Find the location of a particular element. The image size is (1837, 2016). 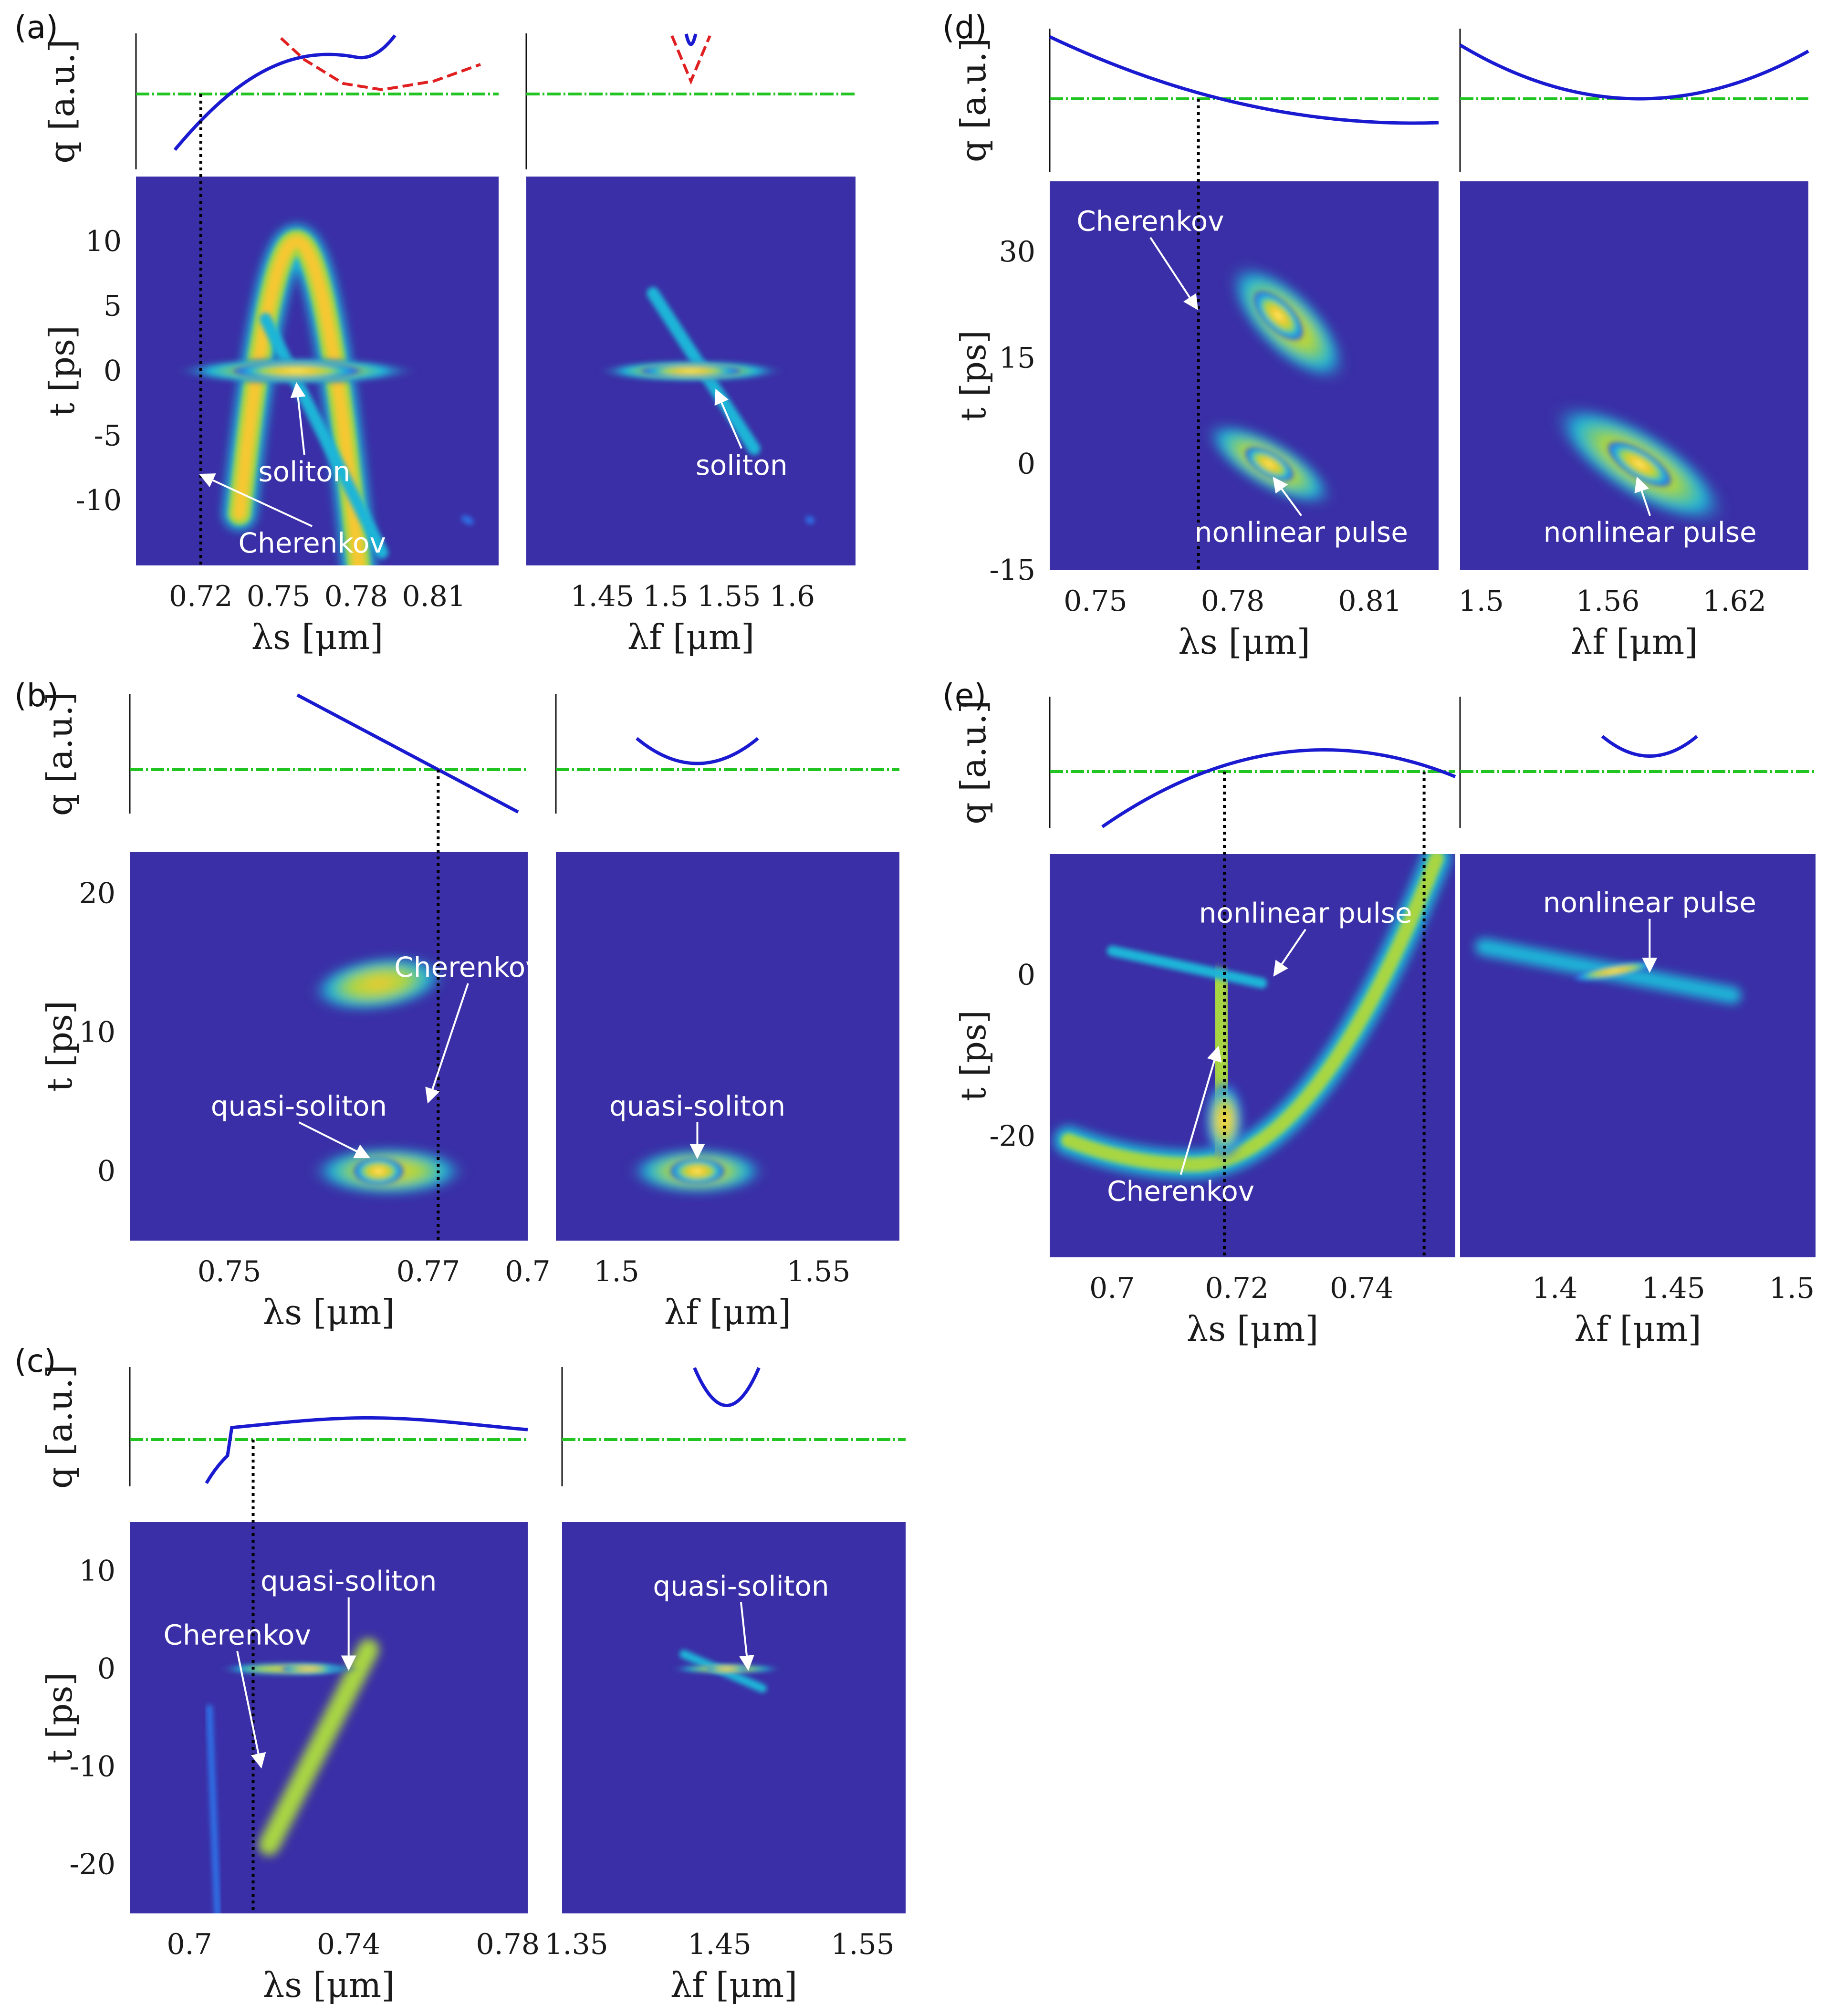

x-tick-label: 0.74 is located at coordinates (349, 1944).